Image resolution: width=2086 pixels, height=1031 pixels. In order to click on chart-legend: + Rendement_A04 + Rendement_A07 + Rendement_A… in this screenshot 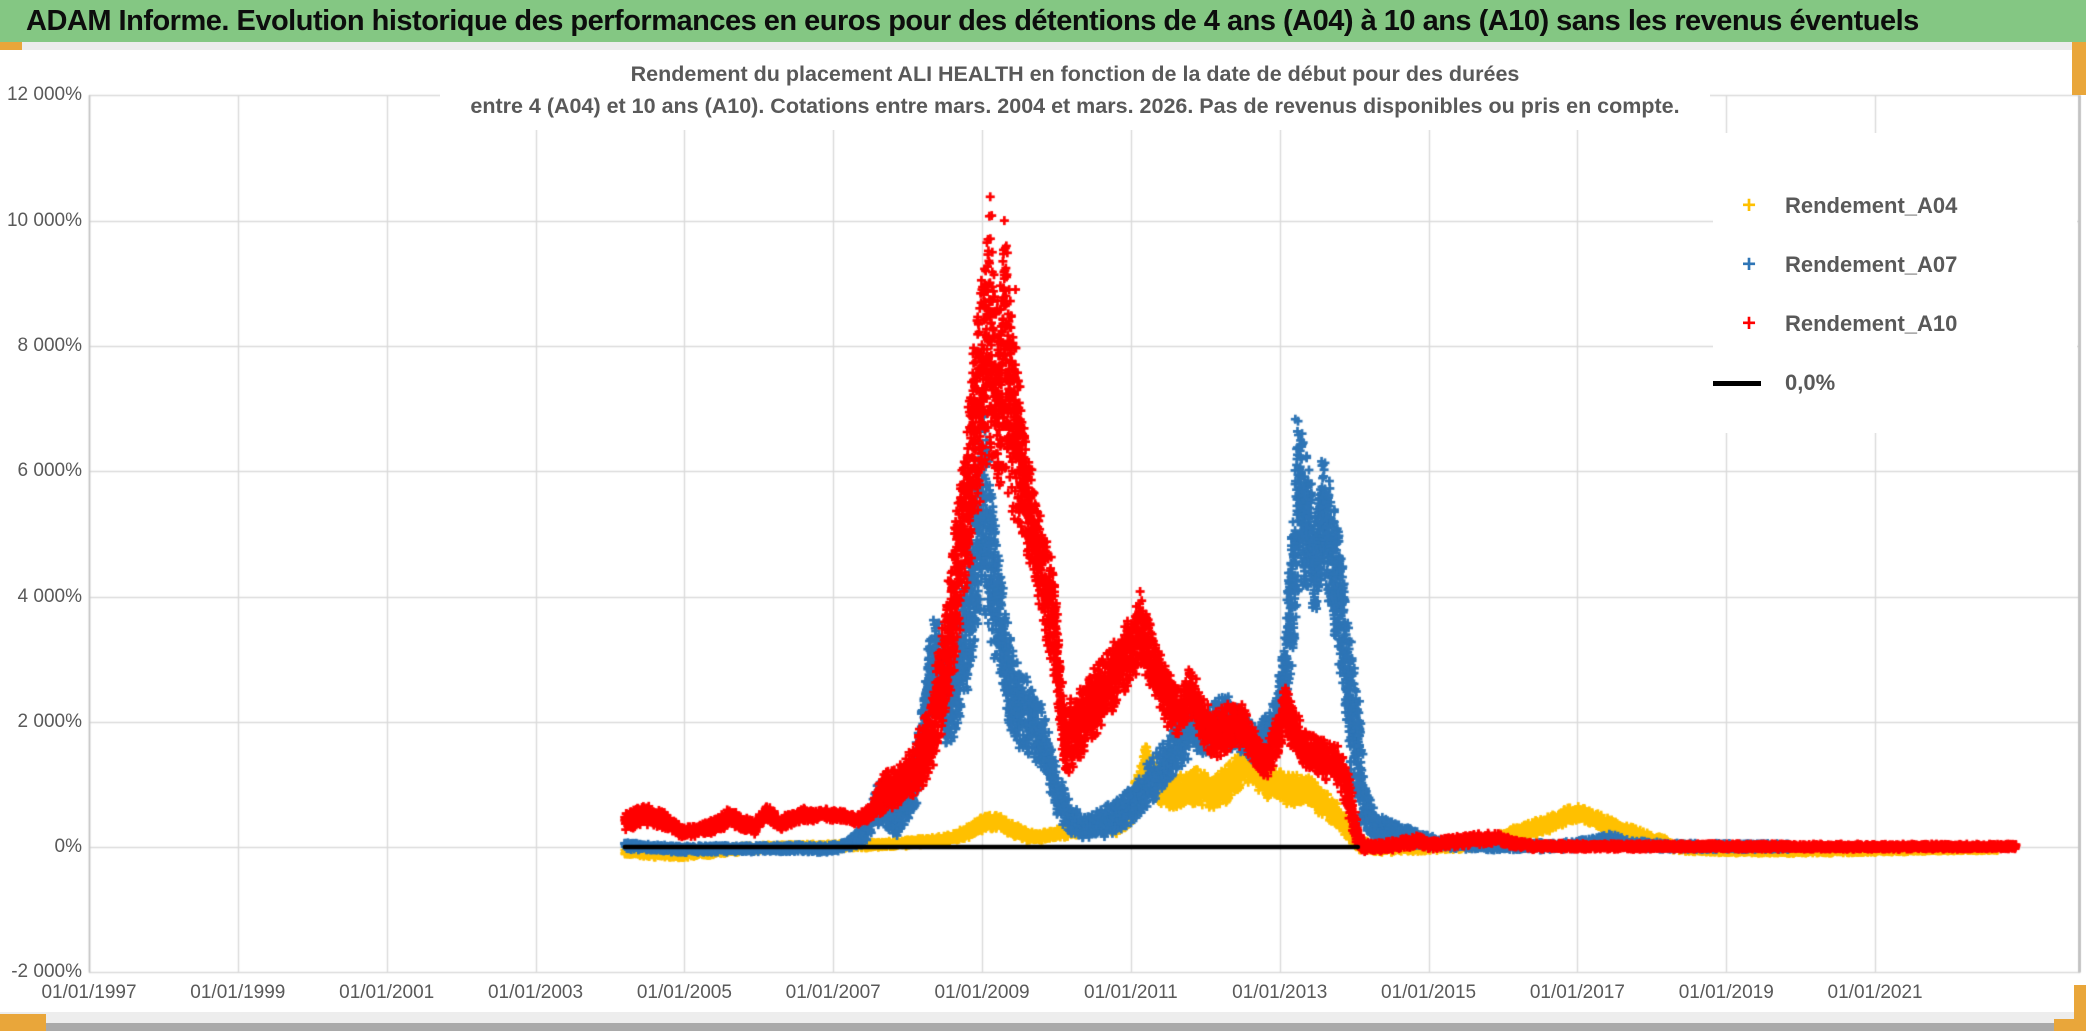, I will do `click(1895, 283)`.